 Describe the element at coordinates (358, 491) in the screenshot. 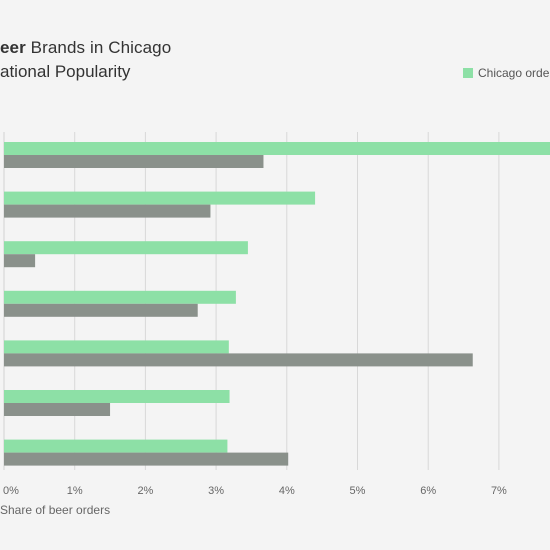

I see `x-tick-label: 5%` at that location.